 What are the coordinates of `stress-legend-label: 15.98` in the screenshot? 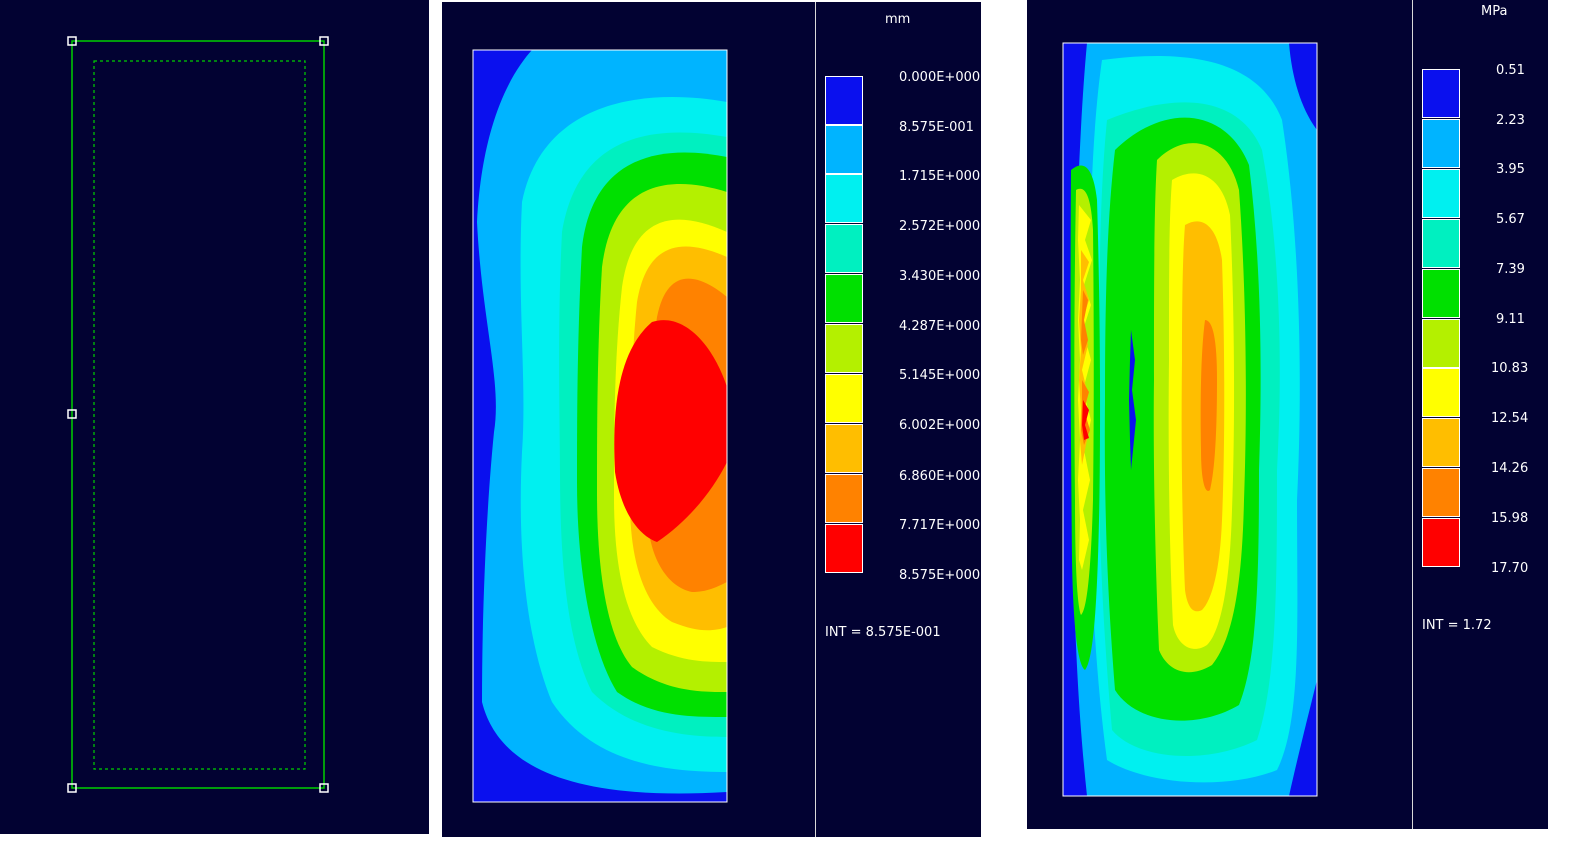 It's located at (1510, 518).